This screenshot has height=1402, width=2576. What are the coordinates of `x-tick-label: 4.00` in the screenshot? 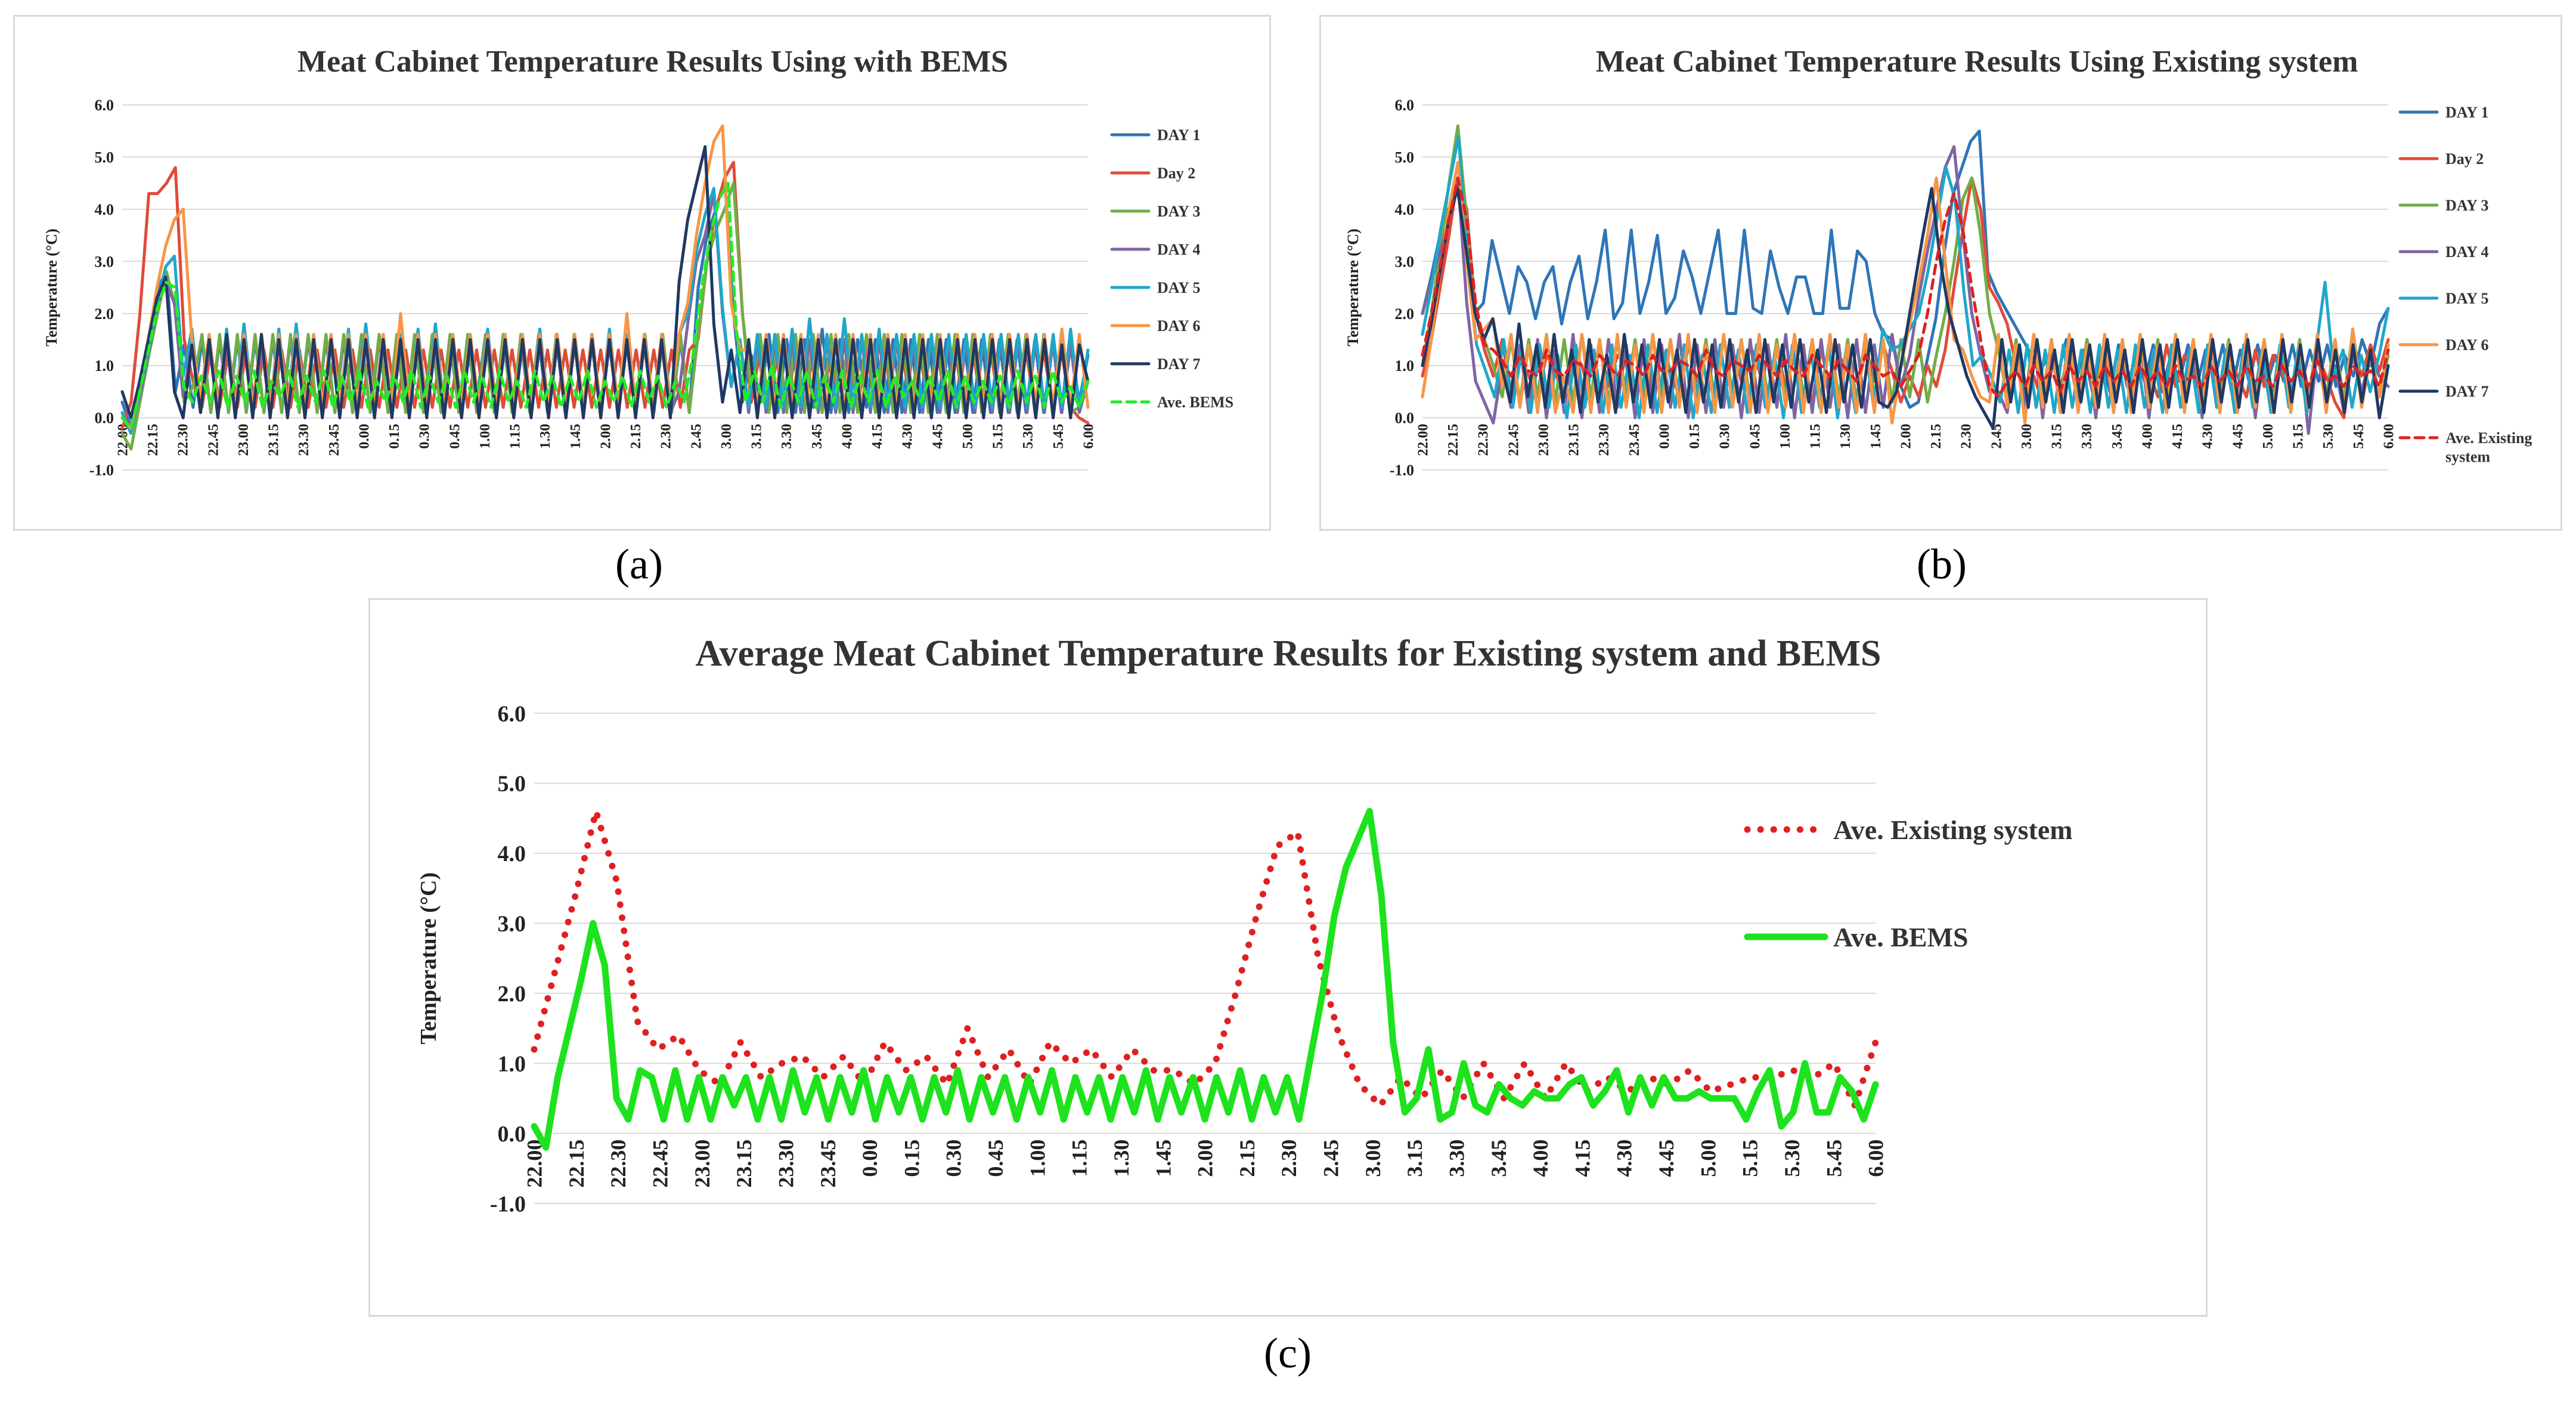 It's located at (2147, 436).